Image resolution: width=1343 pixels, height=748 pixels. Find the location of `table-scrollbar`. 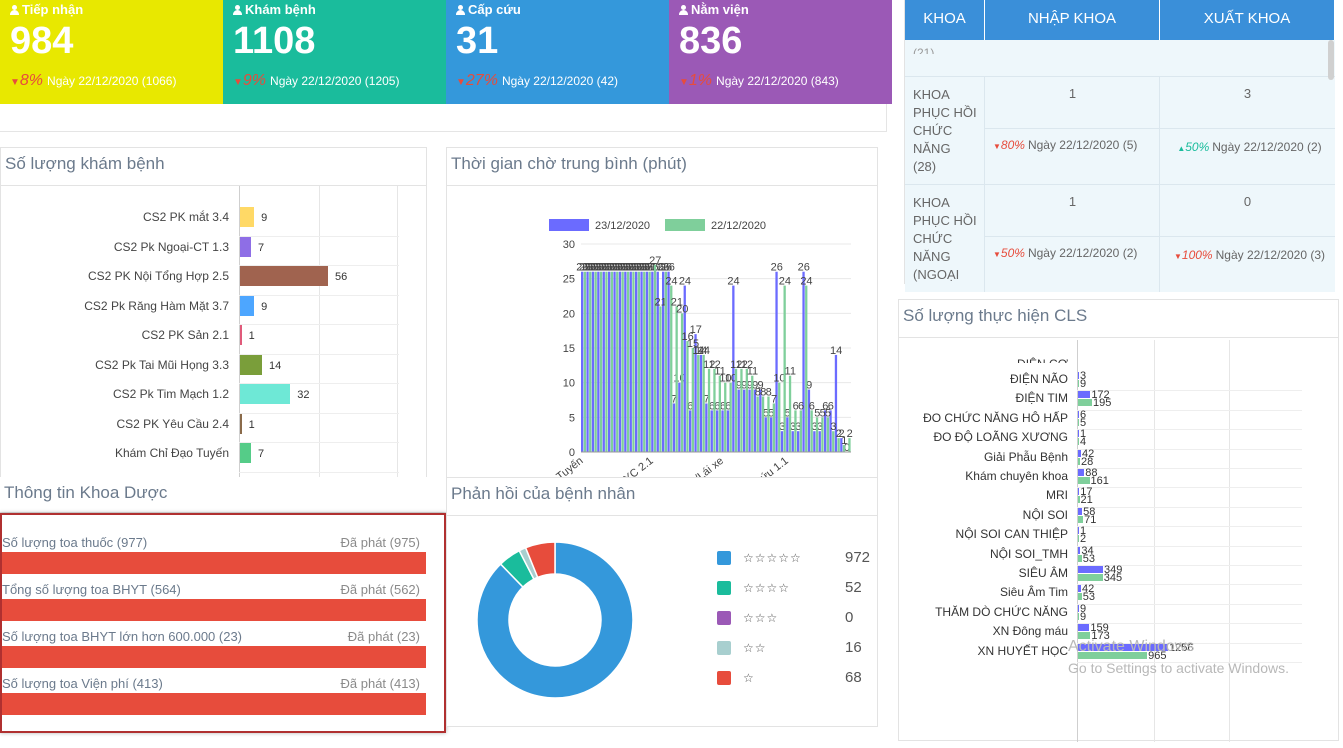

table-scrollbar is located at coordinates (1331, 60).